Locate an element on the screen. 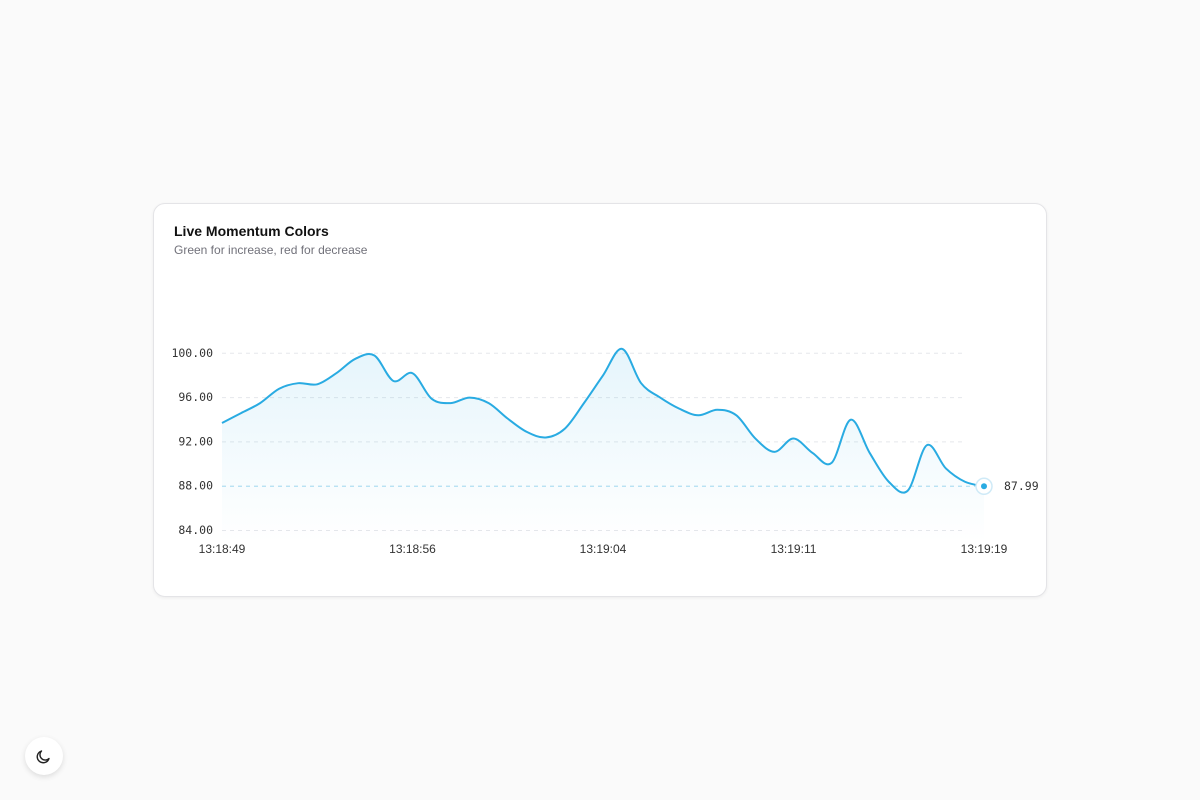  value-label: 87.99 is located at coordinates (1021, 486).